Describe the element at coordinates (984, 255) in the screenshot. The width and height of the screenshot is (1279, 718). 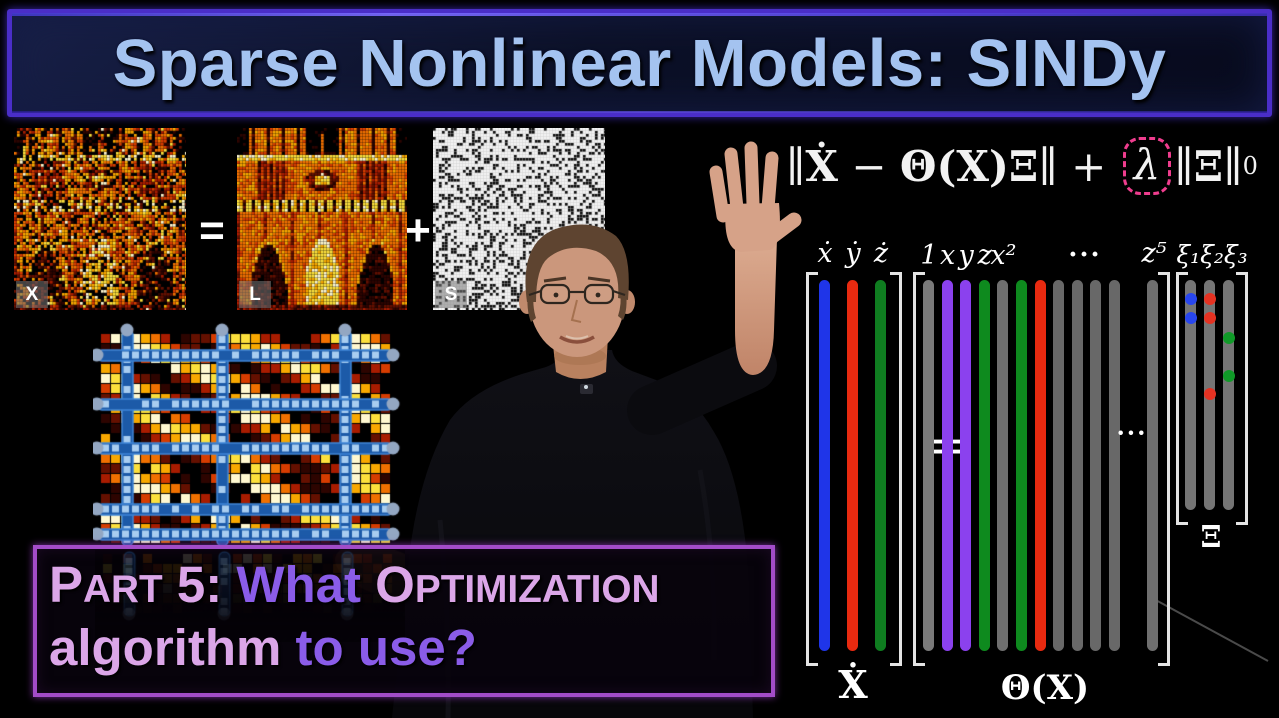
I see `theta-col-label: z` at that location.